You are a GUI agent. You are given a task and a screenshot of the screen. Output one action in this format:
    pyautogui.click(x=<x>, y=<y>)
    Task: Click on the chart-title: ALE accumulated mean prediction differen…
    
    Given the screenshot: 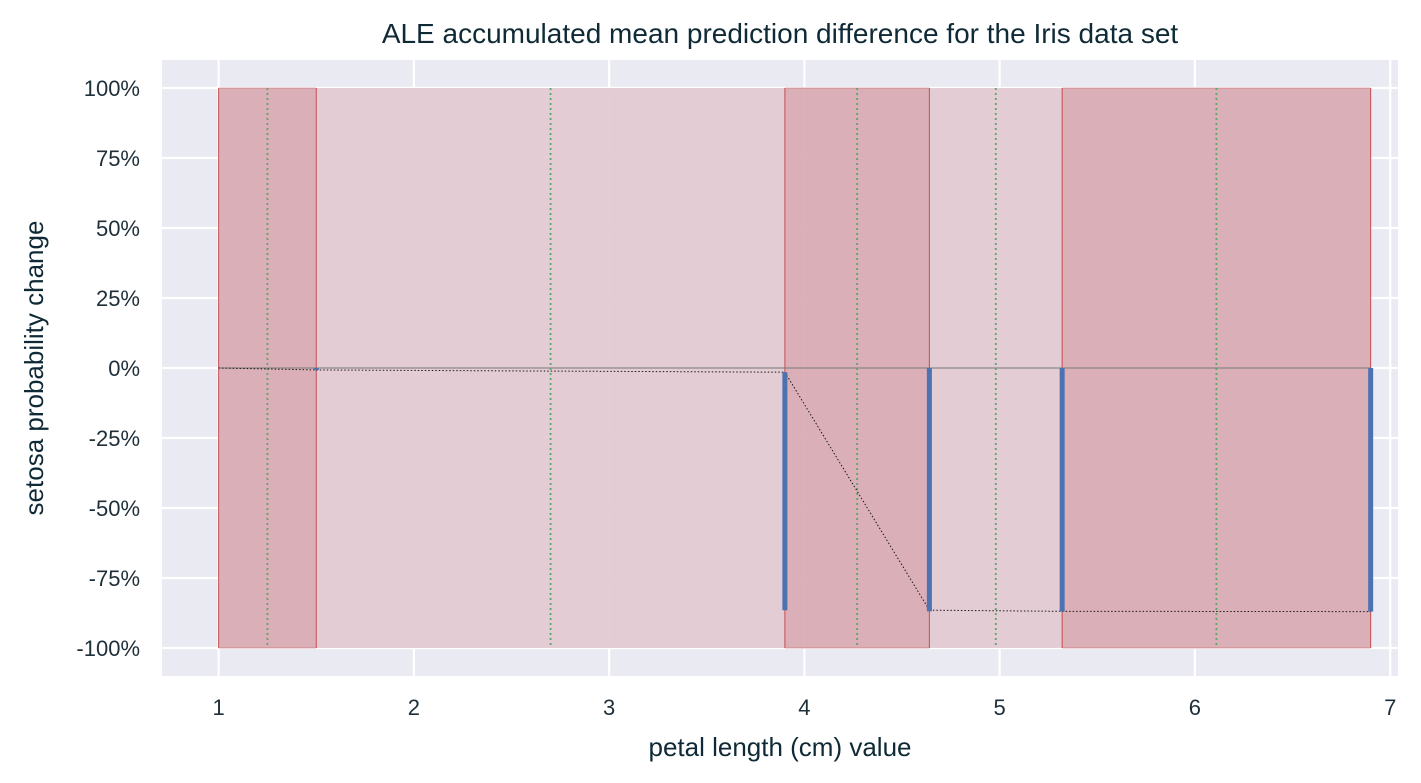 What is the action you would take?
    pyautogui.click(x=780, y=33)
    